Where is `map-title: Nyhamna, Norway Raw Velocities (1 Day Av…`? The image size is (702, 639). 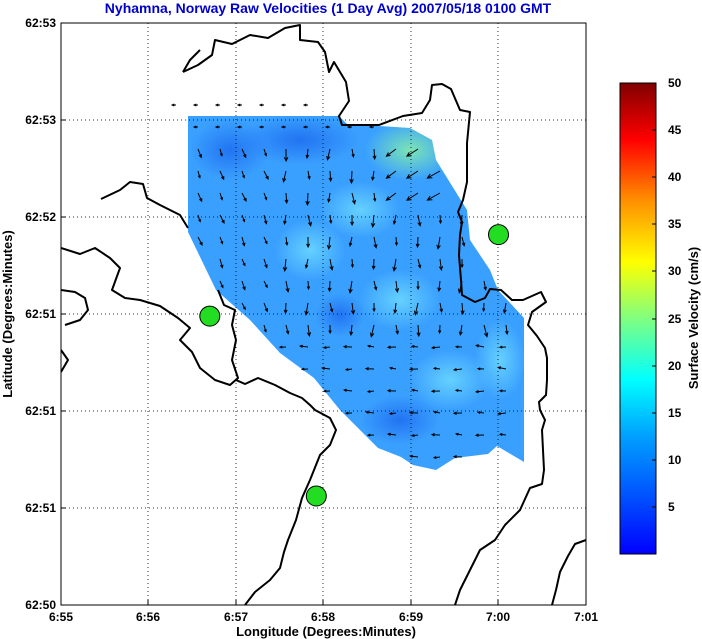
map-title: Nyhamna, Norway Raw Velocities (1 Day Av… is located at coordinates (328, 8).